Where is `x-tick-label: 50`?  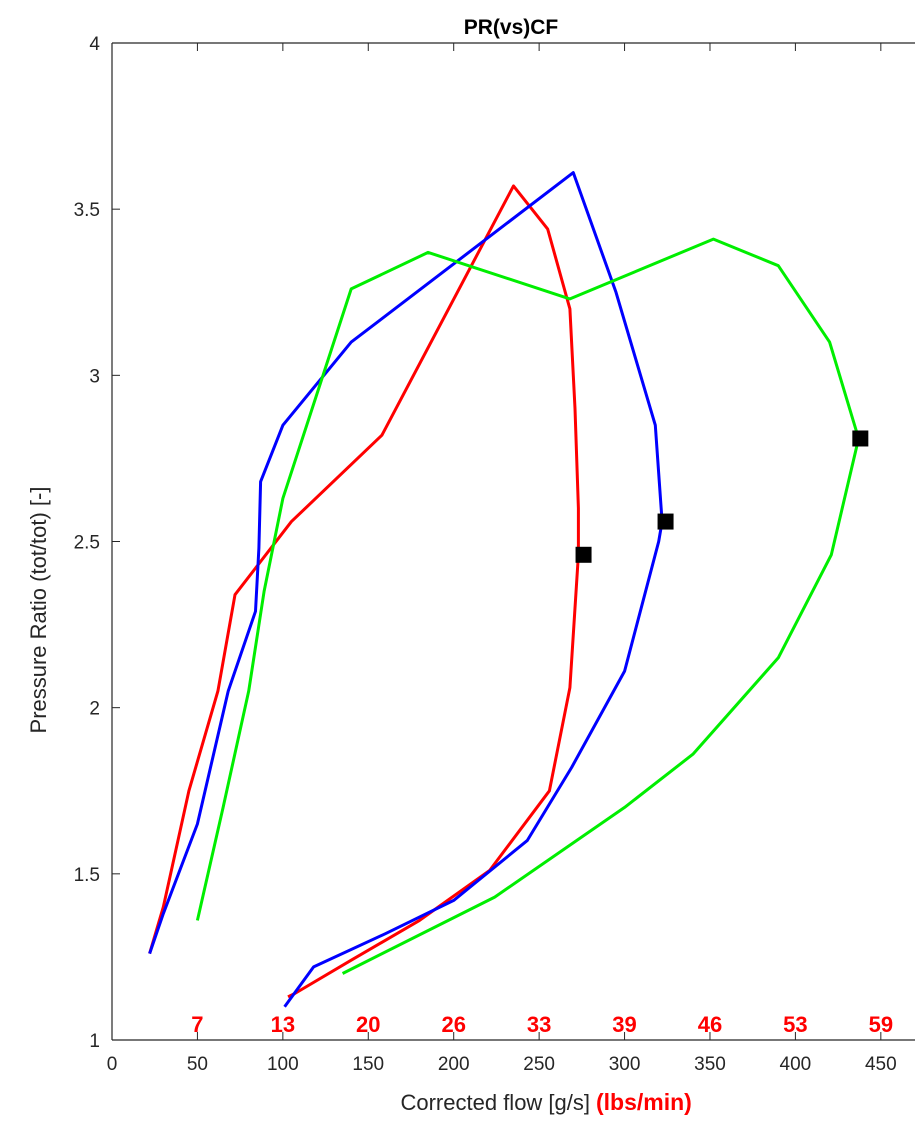 x-tick-label: 50 is located at coordinates (197, 1064).